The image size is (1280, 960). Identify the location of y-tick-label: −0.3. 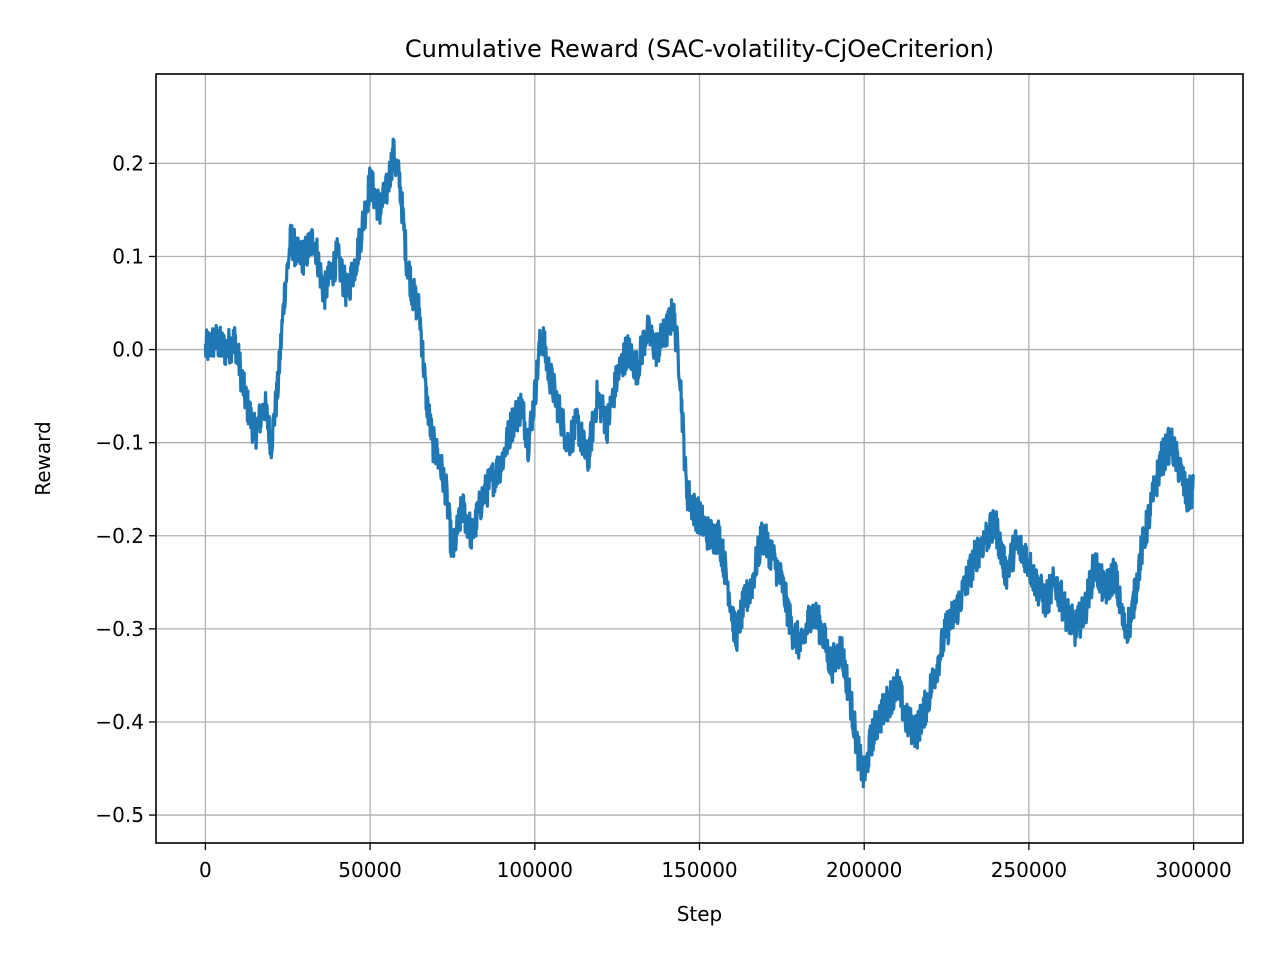
(119, 629).